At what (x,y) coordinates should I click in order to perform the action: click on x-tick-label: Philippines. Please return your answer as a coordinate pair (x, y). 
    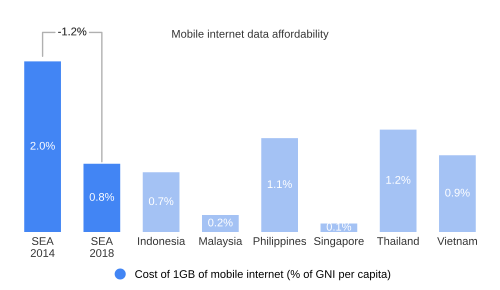
    Looking at the image, I should click on (280, 242).